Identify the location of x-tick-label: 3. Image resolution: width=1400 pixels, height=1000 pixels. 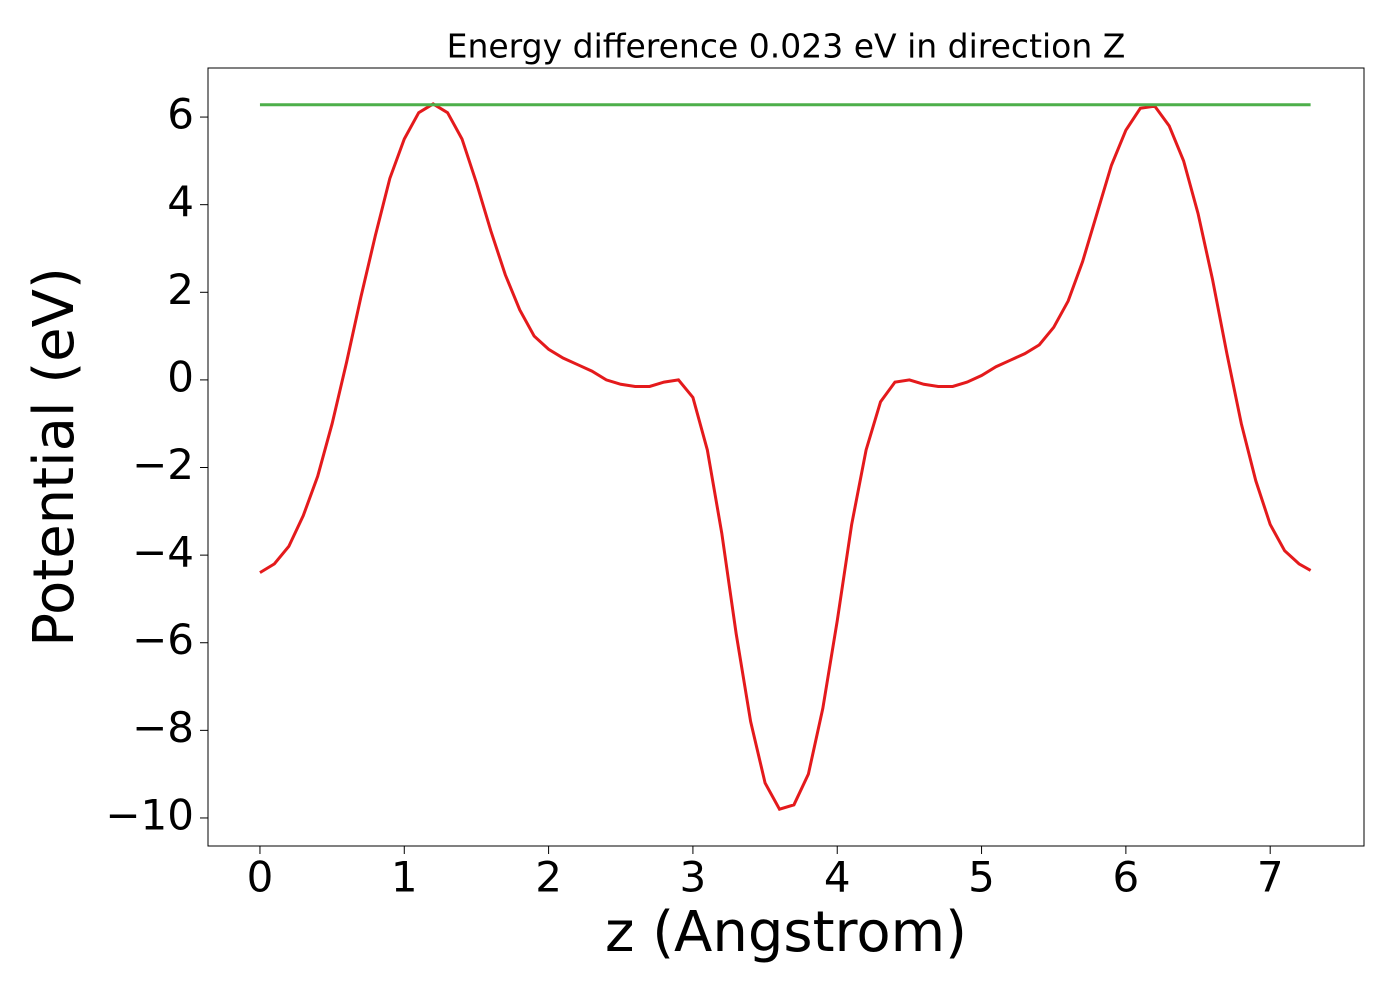
(693, 877).